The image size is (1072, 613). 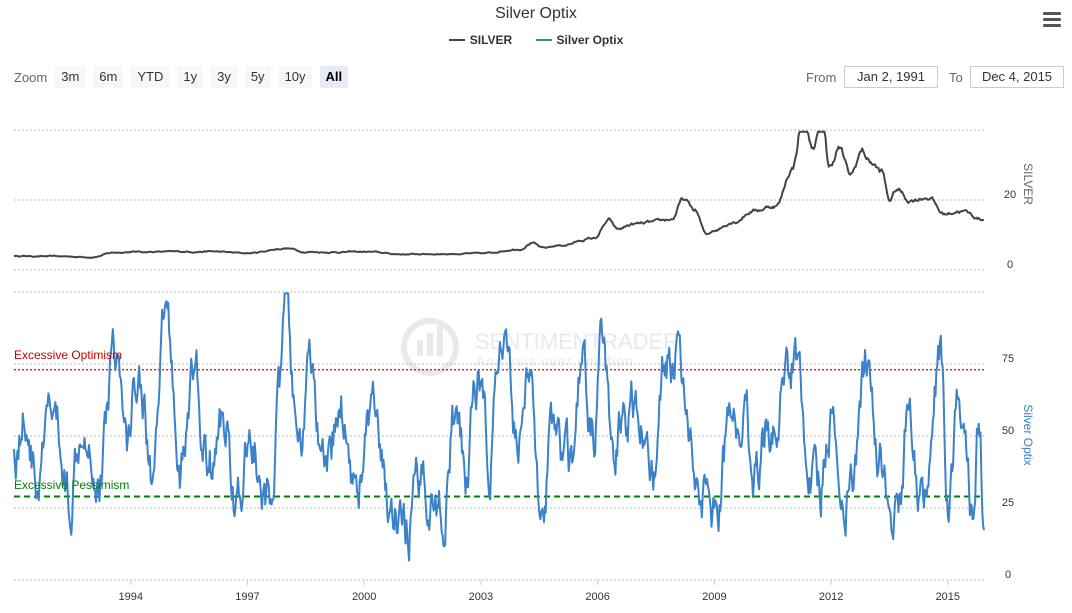 What do you see at coordinates (1028, 184) in the screenshot?
I see `silver-axis-label: SILVER` at bounding box center [1028, 184].